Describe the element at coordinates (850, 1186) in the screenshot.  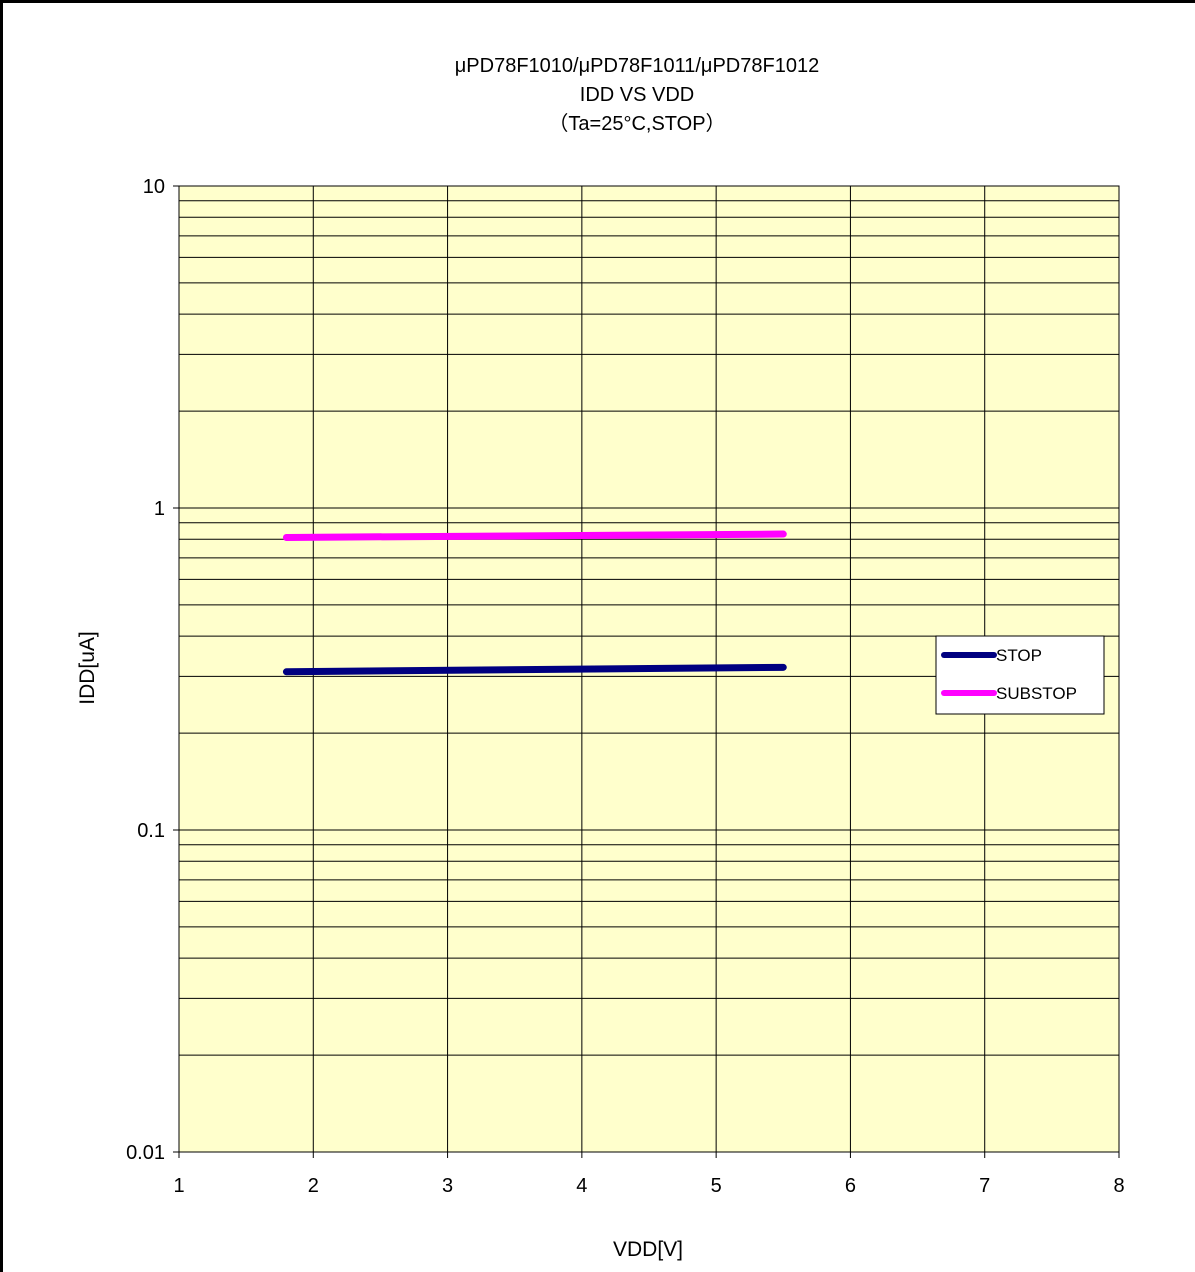
I see `x-tick-label: 6` at that location.